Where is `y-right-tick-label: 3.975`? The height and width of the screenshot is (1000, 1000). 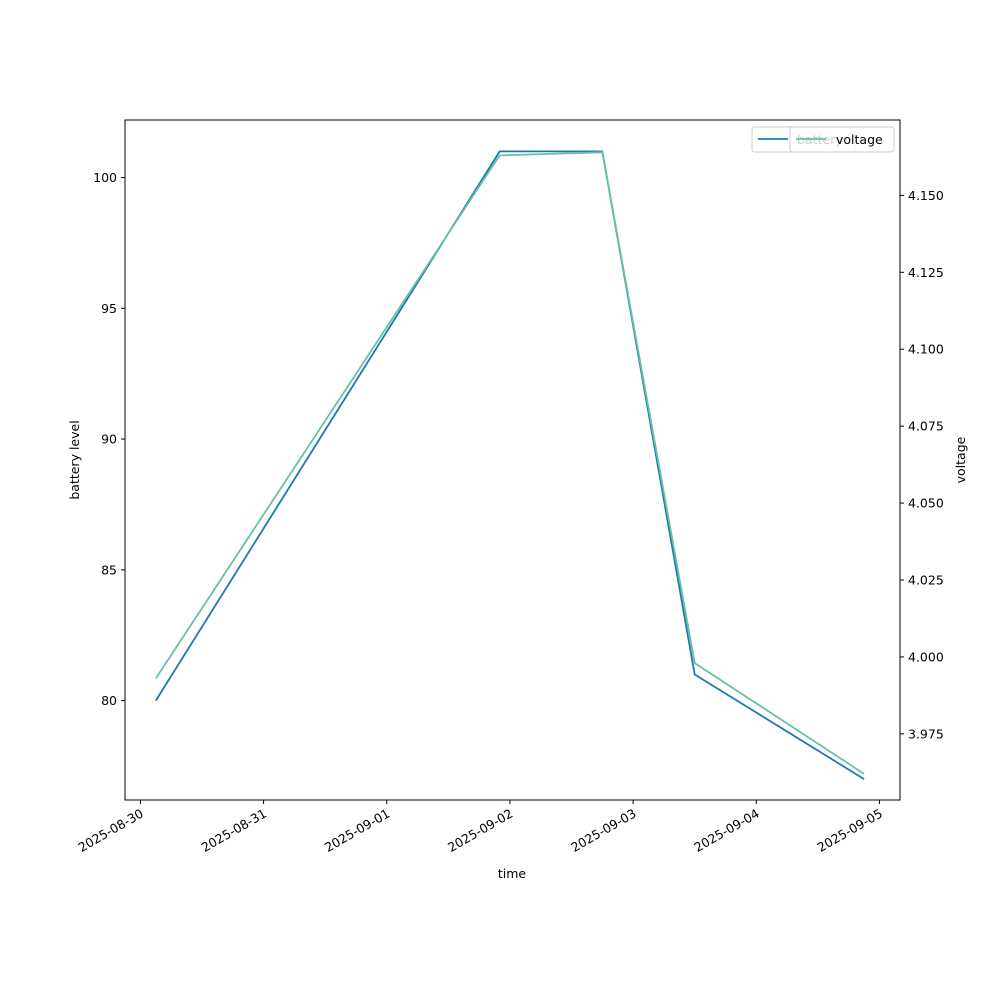 y-right-tick-label: 3.975 is located at coordinates (926, 733).